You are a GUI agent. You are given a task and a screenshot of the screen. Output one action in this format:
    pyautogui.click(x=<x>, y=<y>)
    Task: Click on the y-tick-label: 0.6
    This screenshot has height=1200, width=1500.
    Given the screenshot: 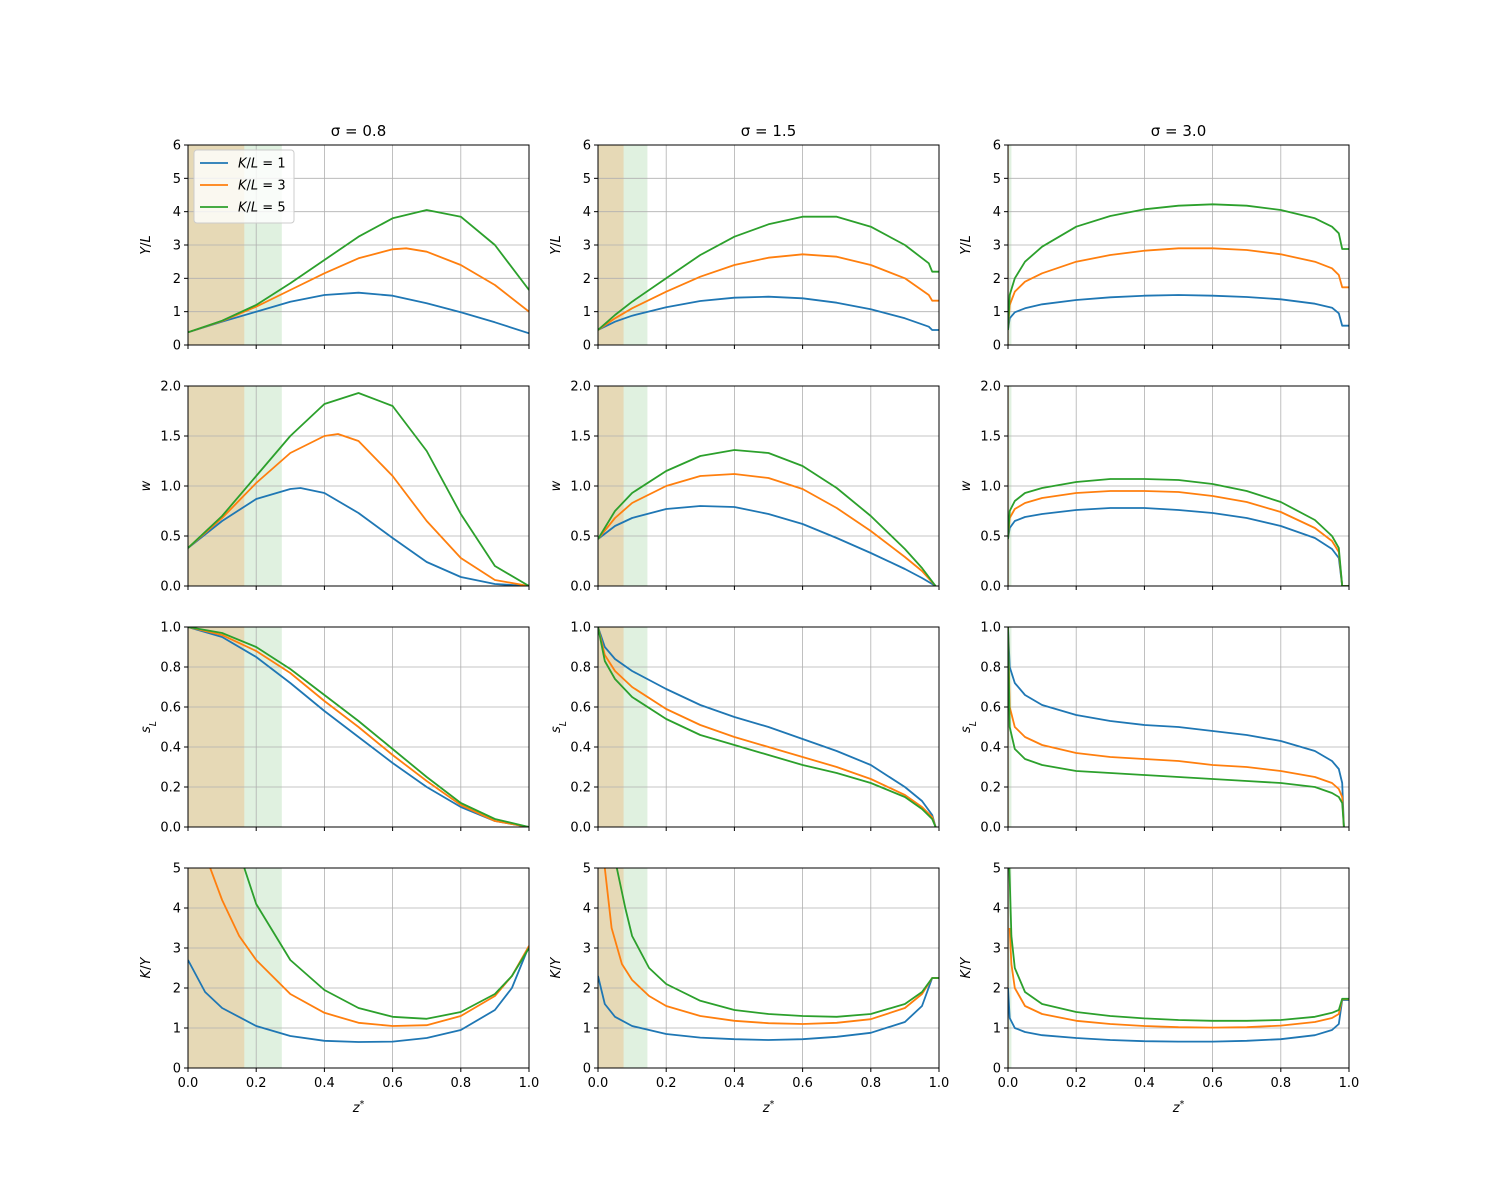 What is the action you would take?
    pyautogui.click(x=580, y=708)
    